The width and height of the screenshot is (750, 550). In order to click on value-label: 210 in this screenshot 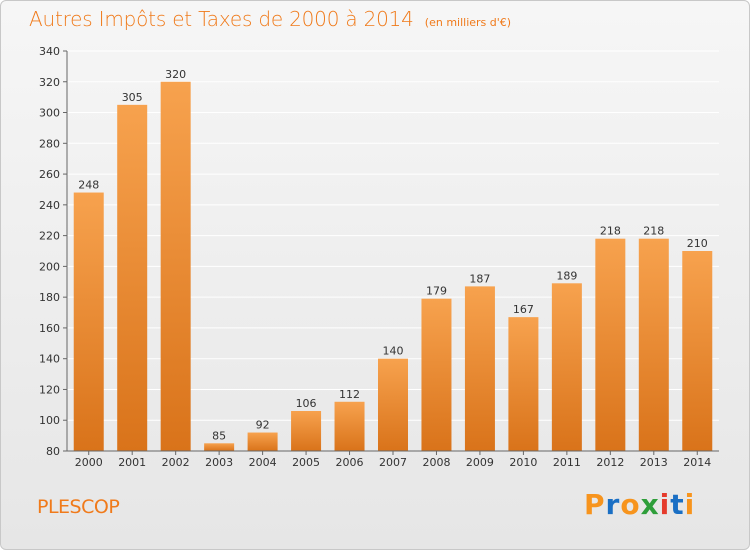, I will do `click(697, 243)`.